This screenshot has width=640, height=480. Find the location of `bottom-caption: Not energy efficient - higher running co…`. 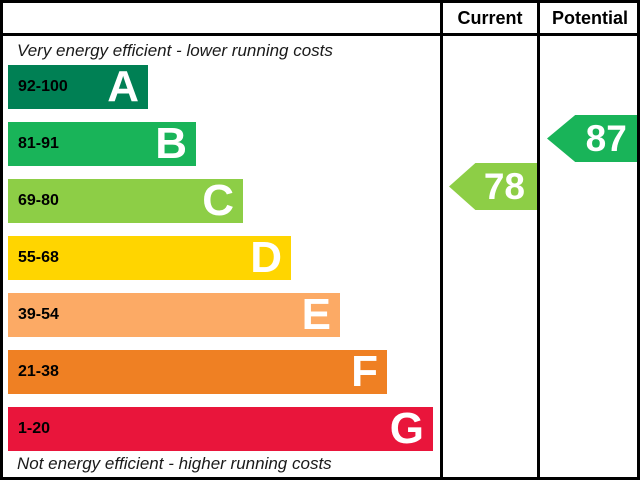

bottom-caption: Not energy efficient - higher running co… is located at coordinates (174, 463).